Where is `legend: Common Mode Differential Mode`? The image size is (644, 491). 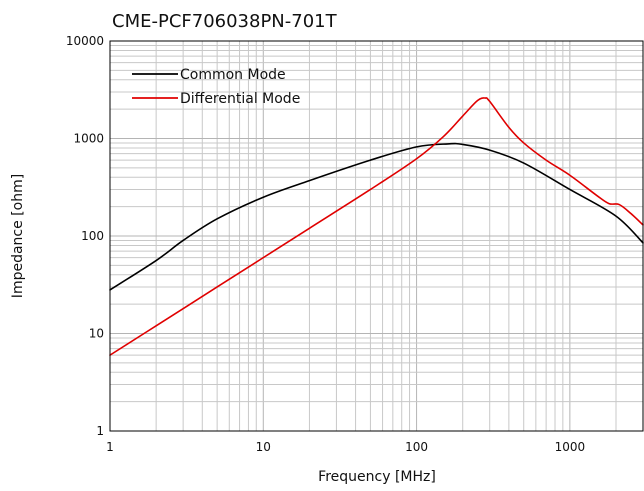
legend: Common Mode Differential Mode is located at coordinates (216, 87).